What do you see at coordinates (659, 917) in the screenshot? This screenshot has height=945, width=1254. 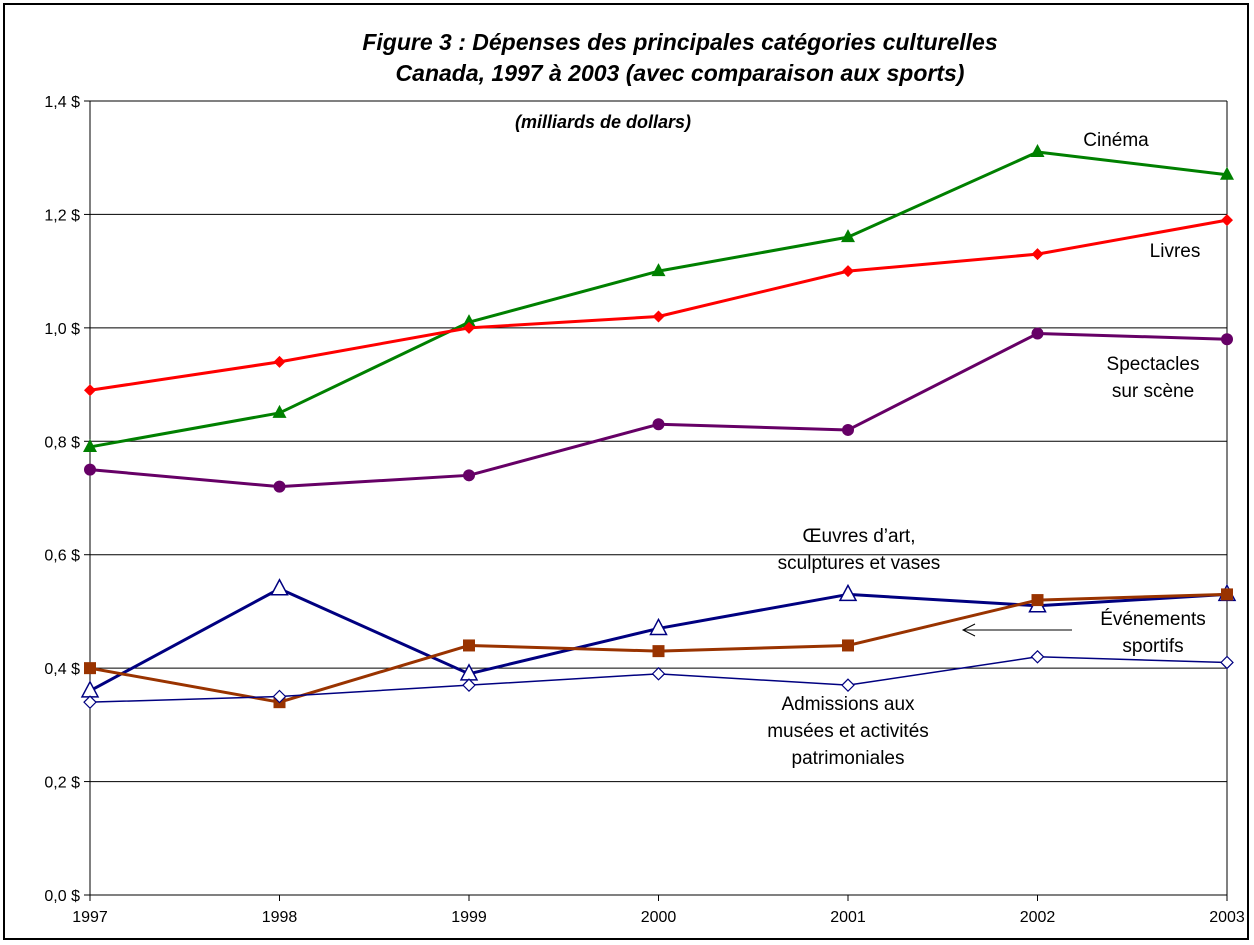 I see `x-tick-label: 2000` at bounding box center [659, 917].